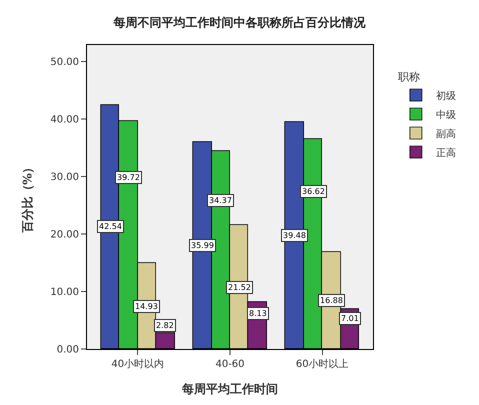  Describe the element at coordinates (322, 364) in the screenshot. I see `x-tick-label: 60小时以上` at that location.